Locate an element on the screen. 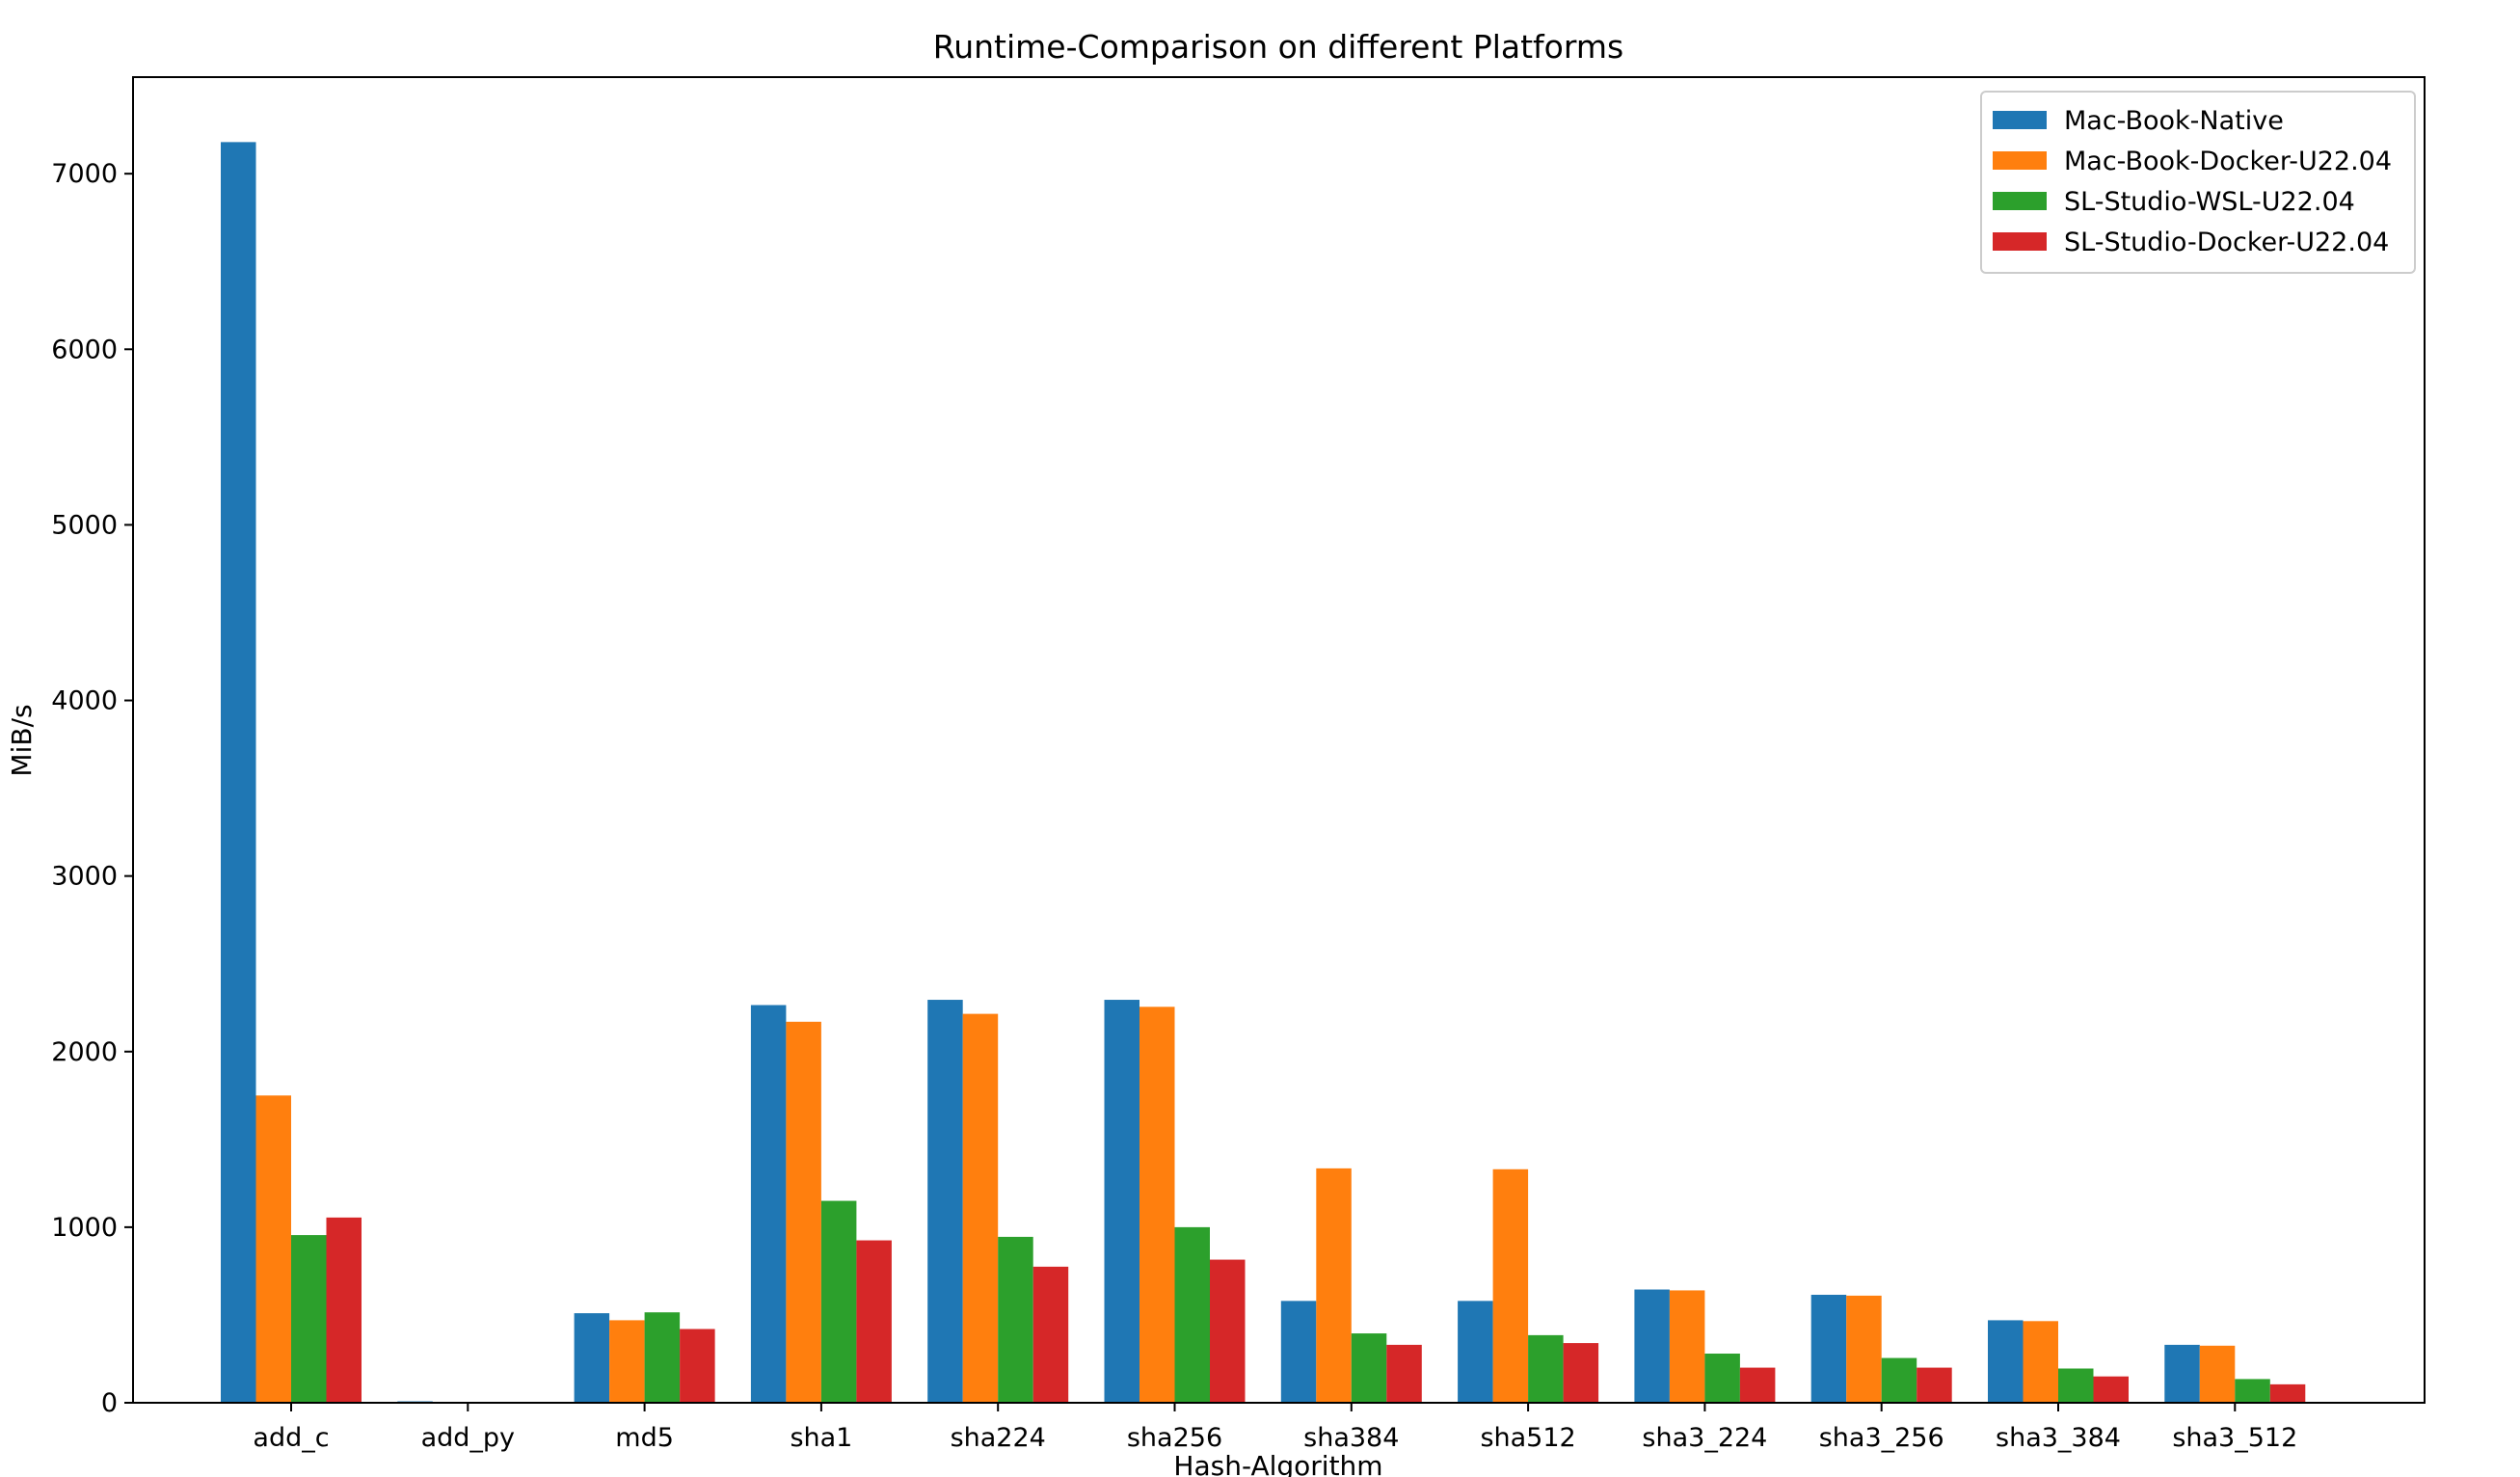  bar-md5-SL-Studio-WSL-U22.04 is located at coordinates (663, 1357).